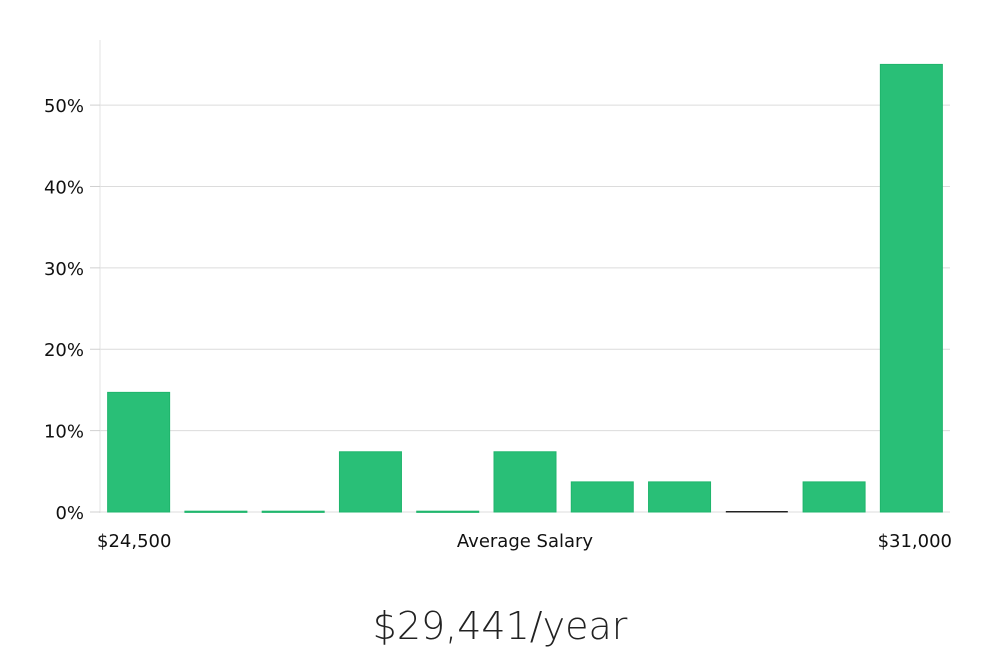 This screenshot has height=664, width=1000. I want to click on x-end-label: $31,000, so click(915, 541).